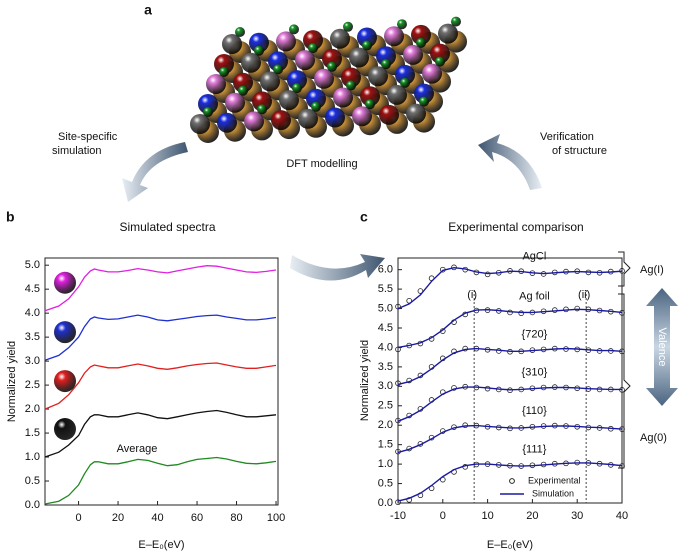 The height and width of the screenshot is (556, 685). I want to click on reference-label: (ii), so click(584, 295).